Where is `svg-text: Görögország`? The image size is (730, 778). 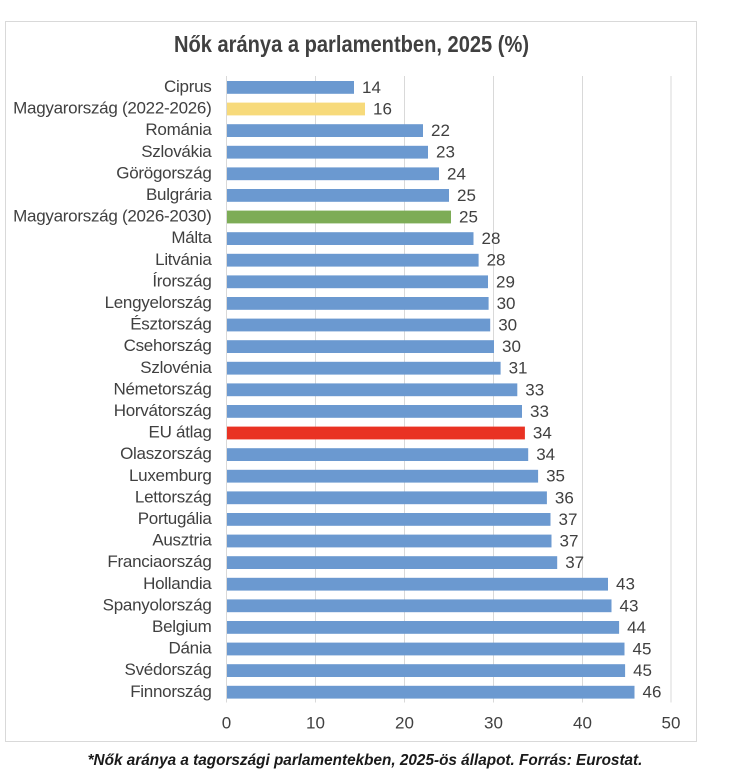
svg-text: Görögország is located at coordinates (163, 172).